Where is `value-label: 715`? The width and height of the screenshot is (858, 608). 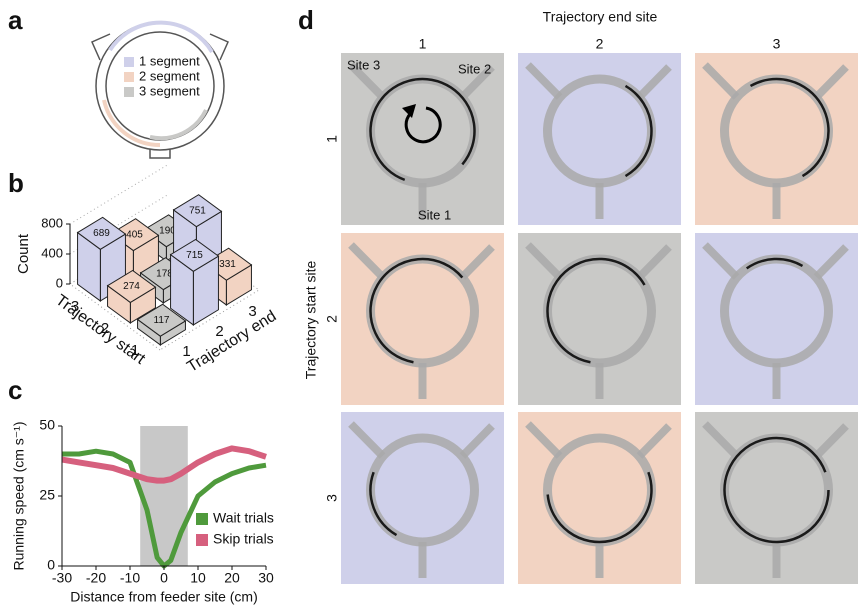 value-label: 715 is located at coordinates (194, 255).